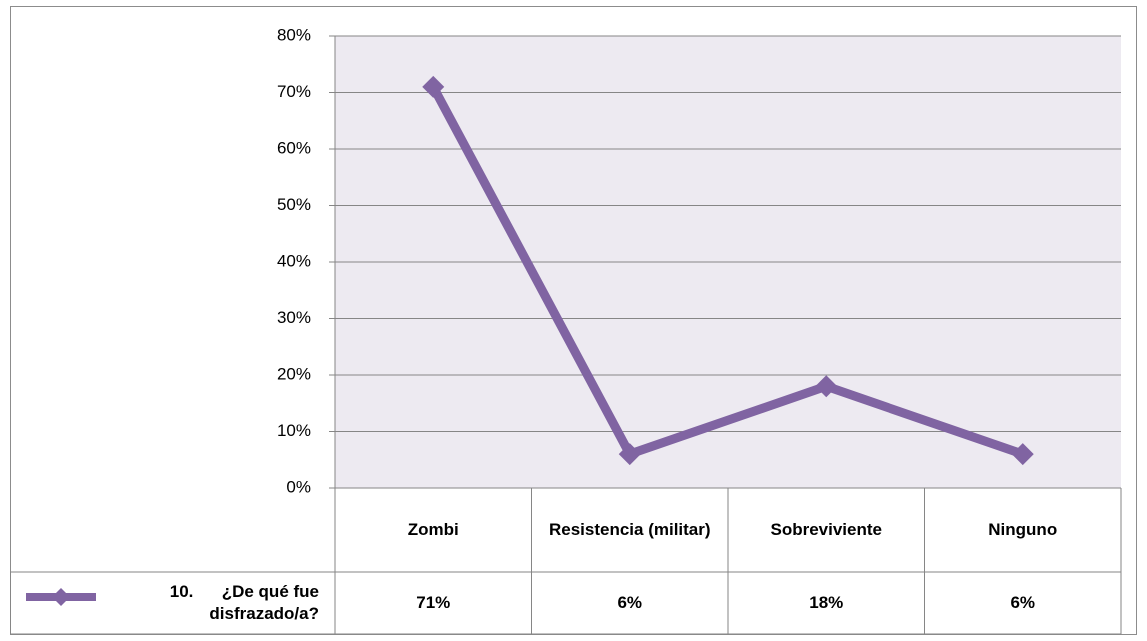  Describe the element at coordinates (433, 529) in the screenshot. I see `category-label: Zombi` at that location.